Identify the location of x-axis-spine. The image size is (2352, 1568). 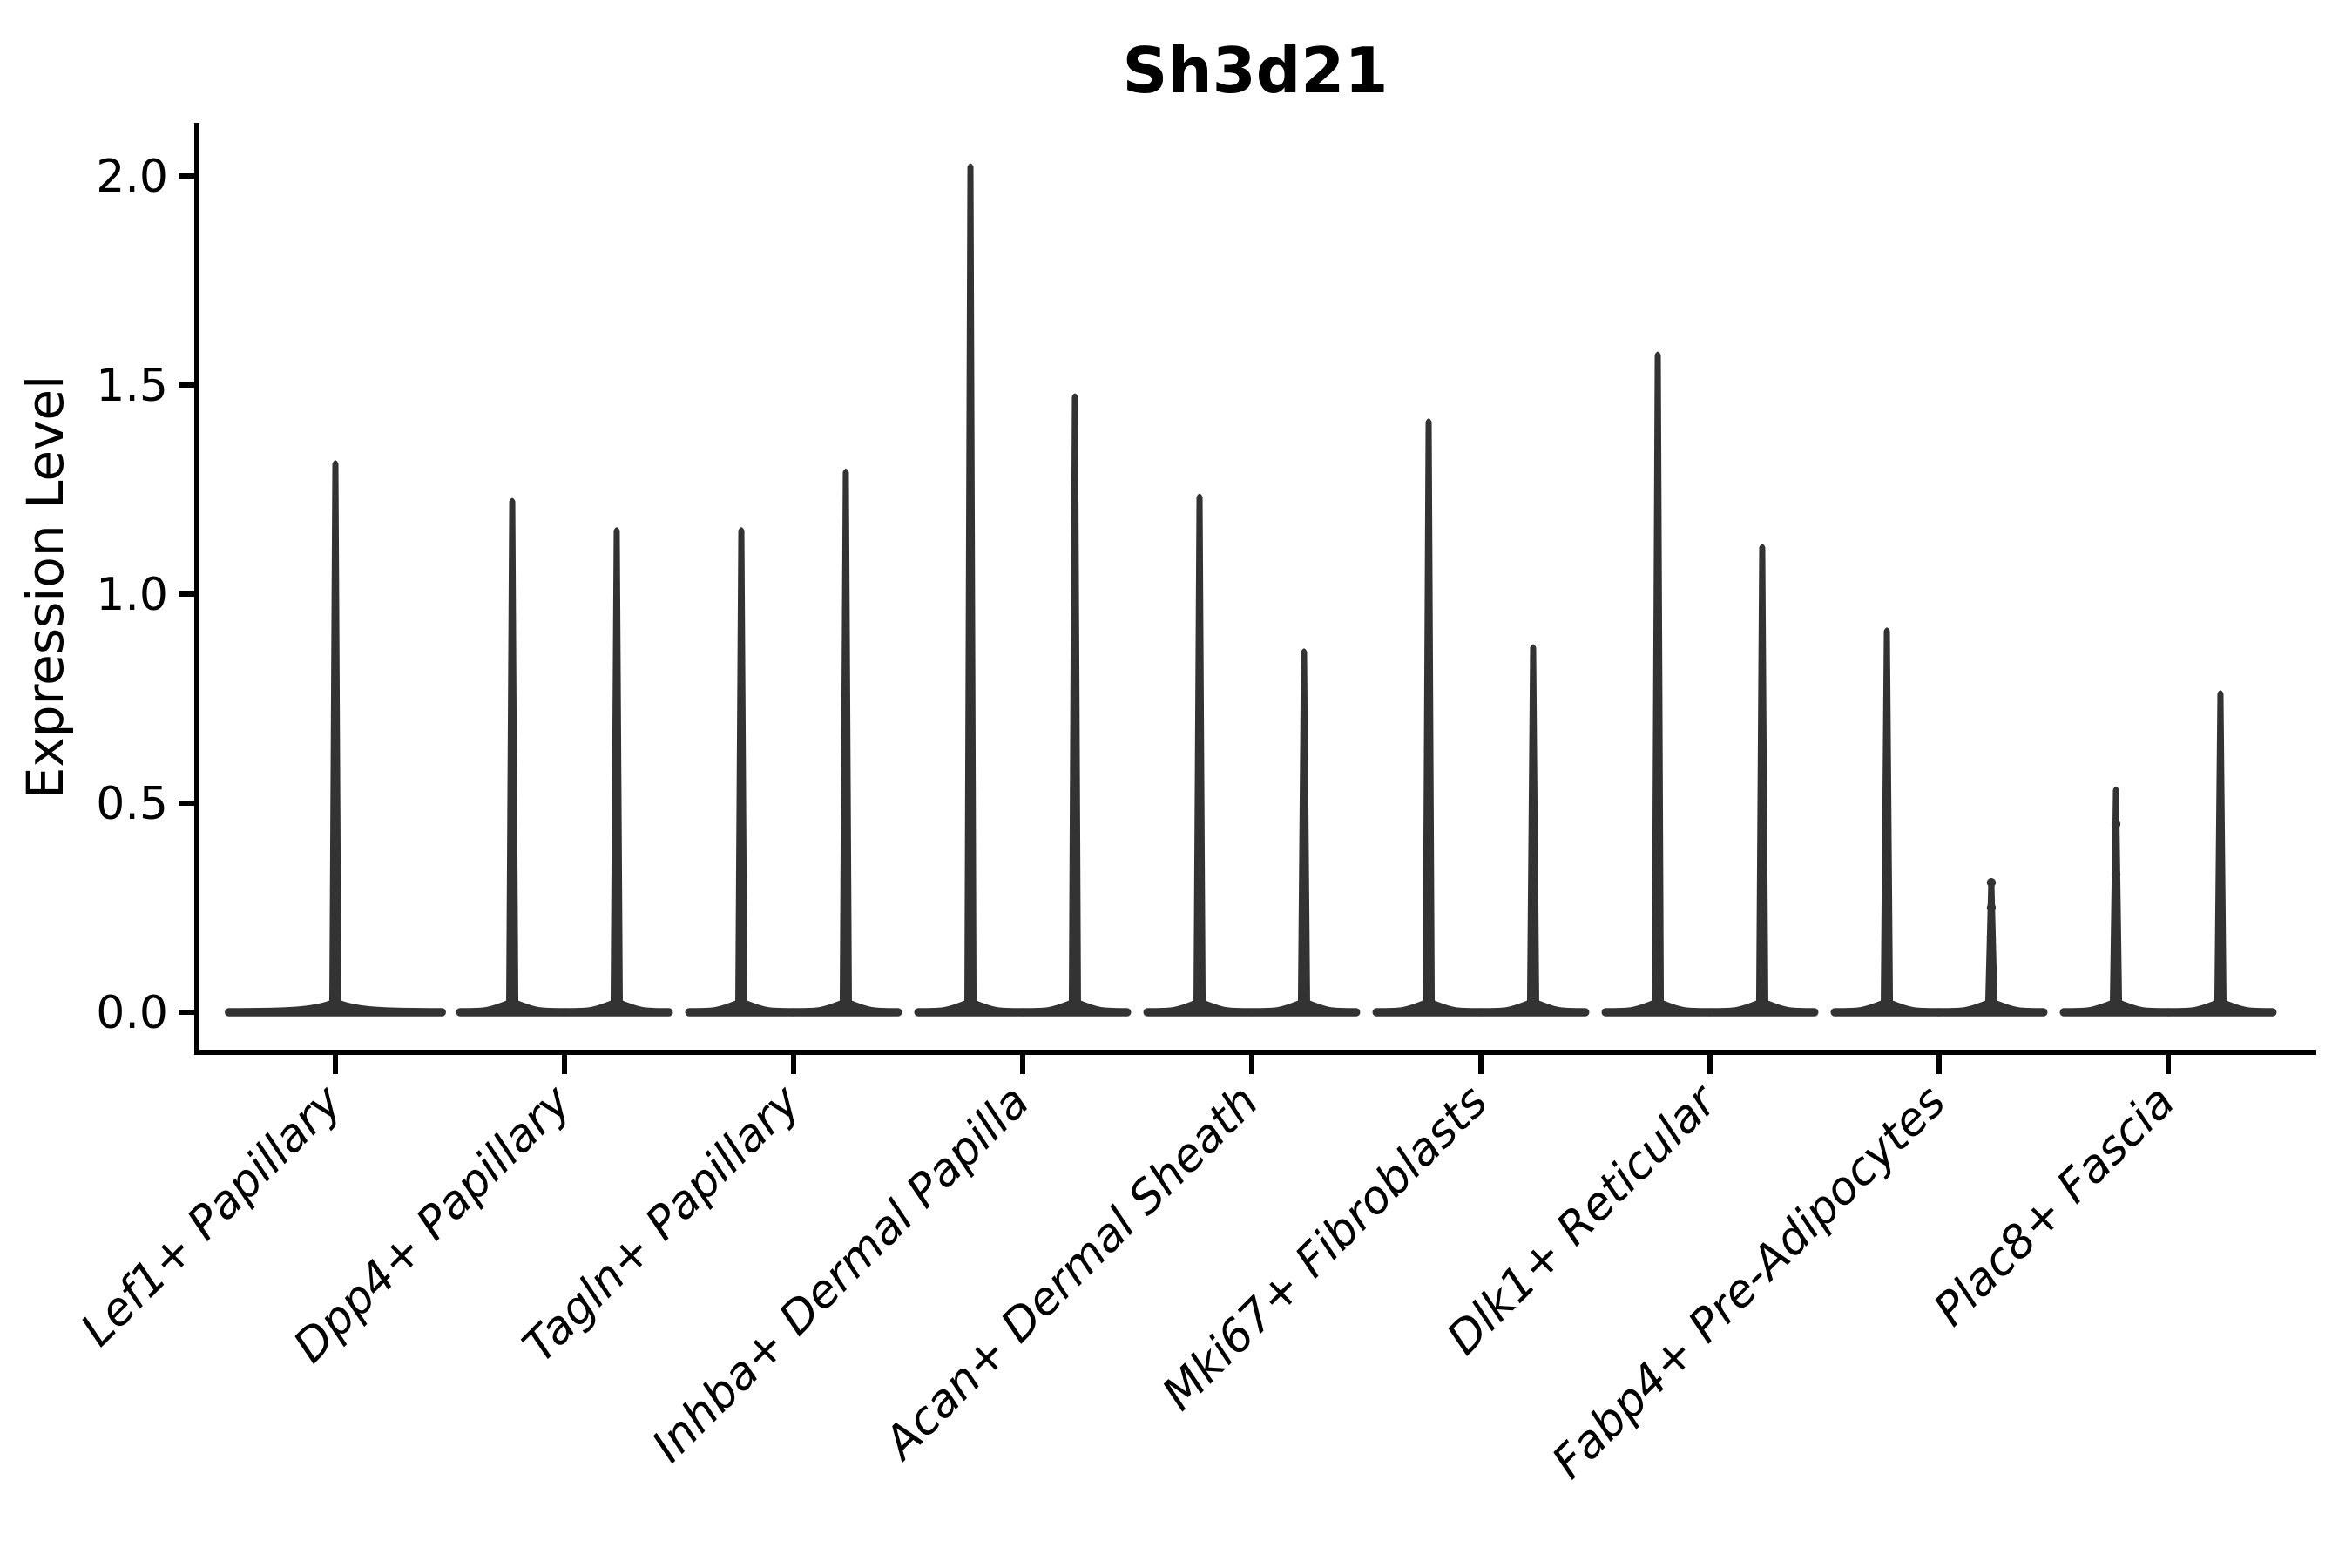
(1255, 1053).